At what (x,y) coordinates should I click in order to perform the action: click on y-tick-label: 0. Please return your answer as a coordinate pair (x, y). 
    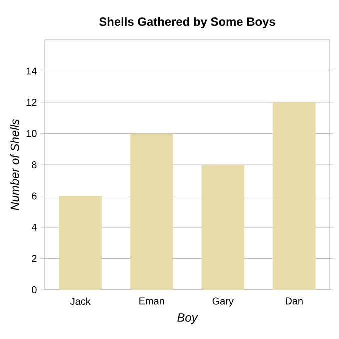
    Looking at the image, I should click on (34, 290).